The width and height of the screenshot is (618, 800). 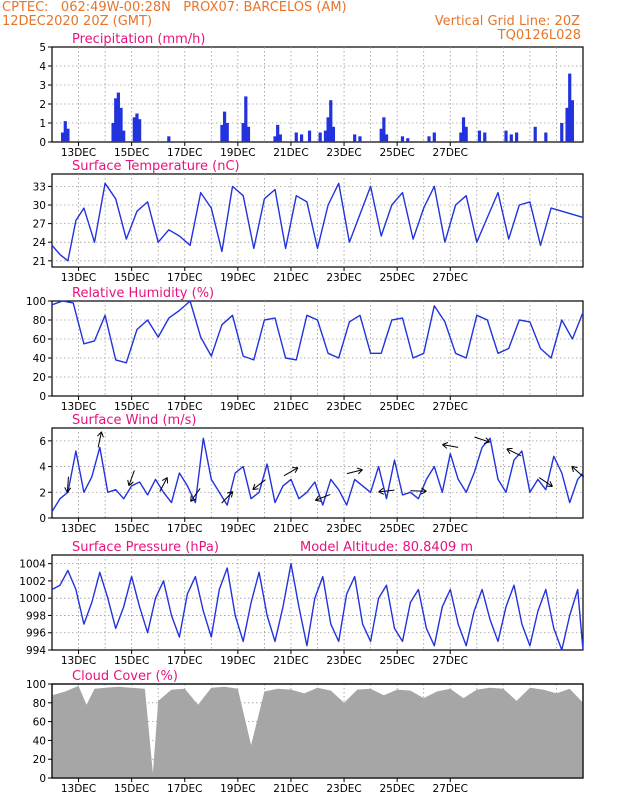 I want to click on precip-ytick-label: 5, so click(x=42, y=48).